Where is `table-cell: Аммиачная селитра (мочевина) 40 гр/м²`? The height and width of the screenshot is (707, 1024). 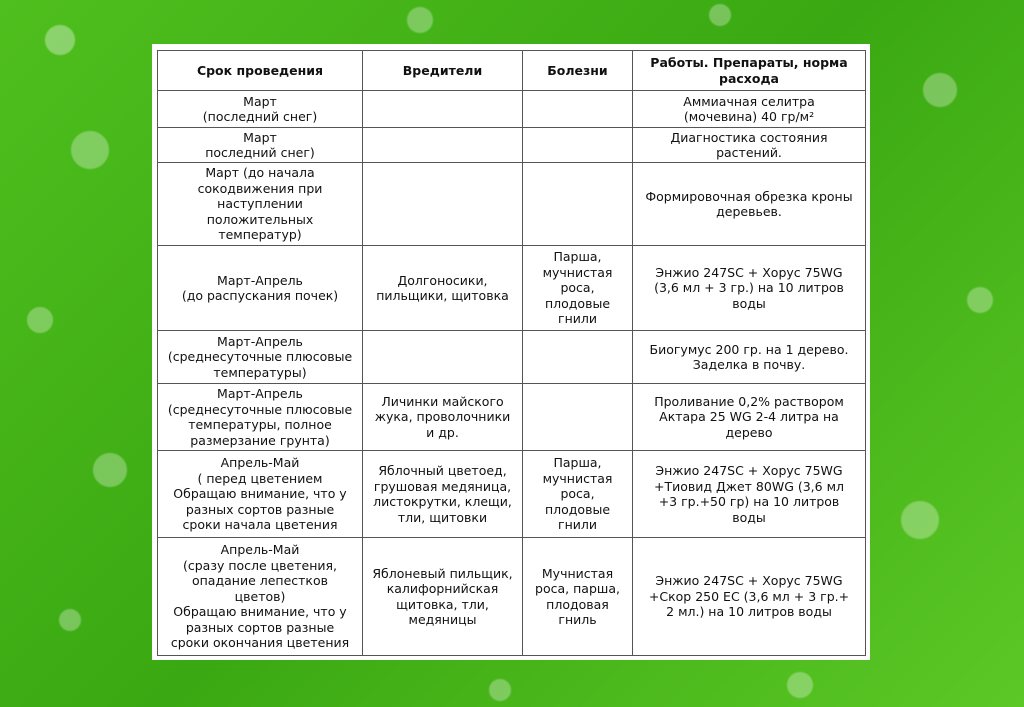 table-cell: Аммиачная селитра (мочевина) 40 гр/м² is located at coordinates (749, 109).